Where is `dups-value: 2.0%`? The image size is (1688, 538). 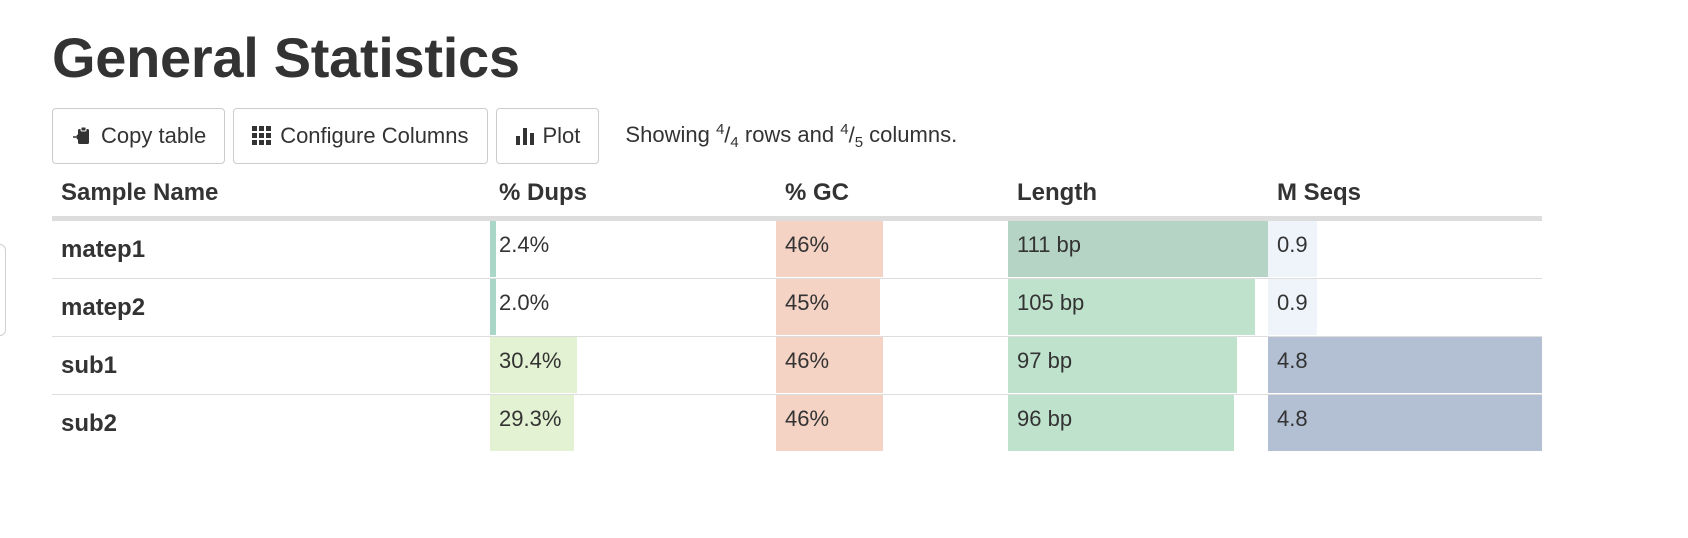
dups-value: 2.0% is located at coordinates (524, 302).